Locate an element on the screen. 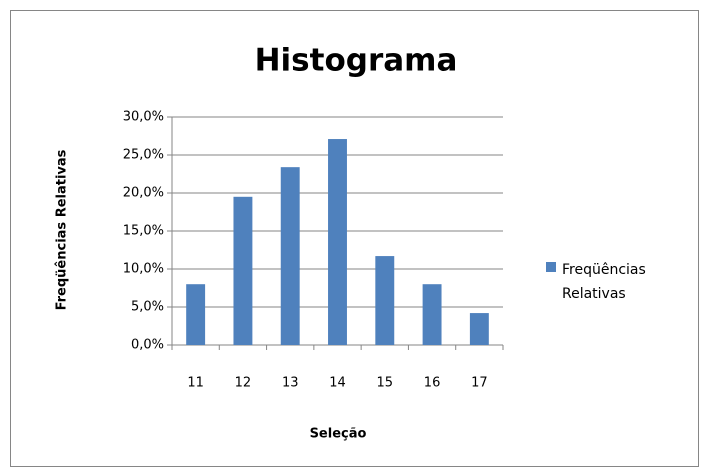  legend-label: Freqüências Relativas is located at coordinates (604, 282).